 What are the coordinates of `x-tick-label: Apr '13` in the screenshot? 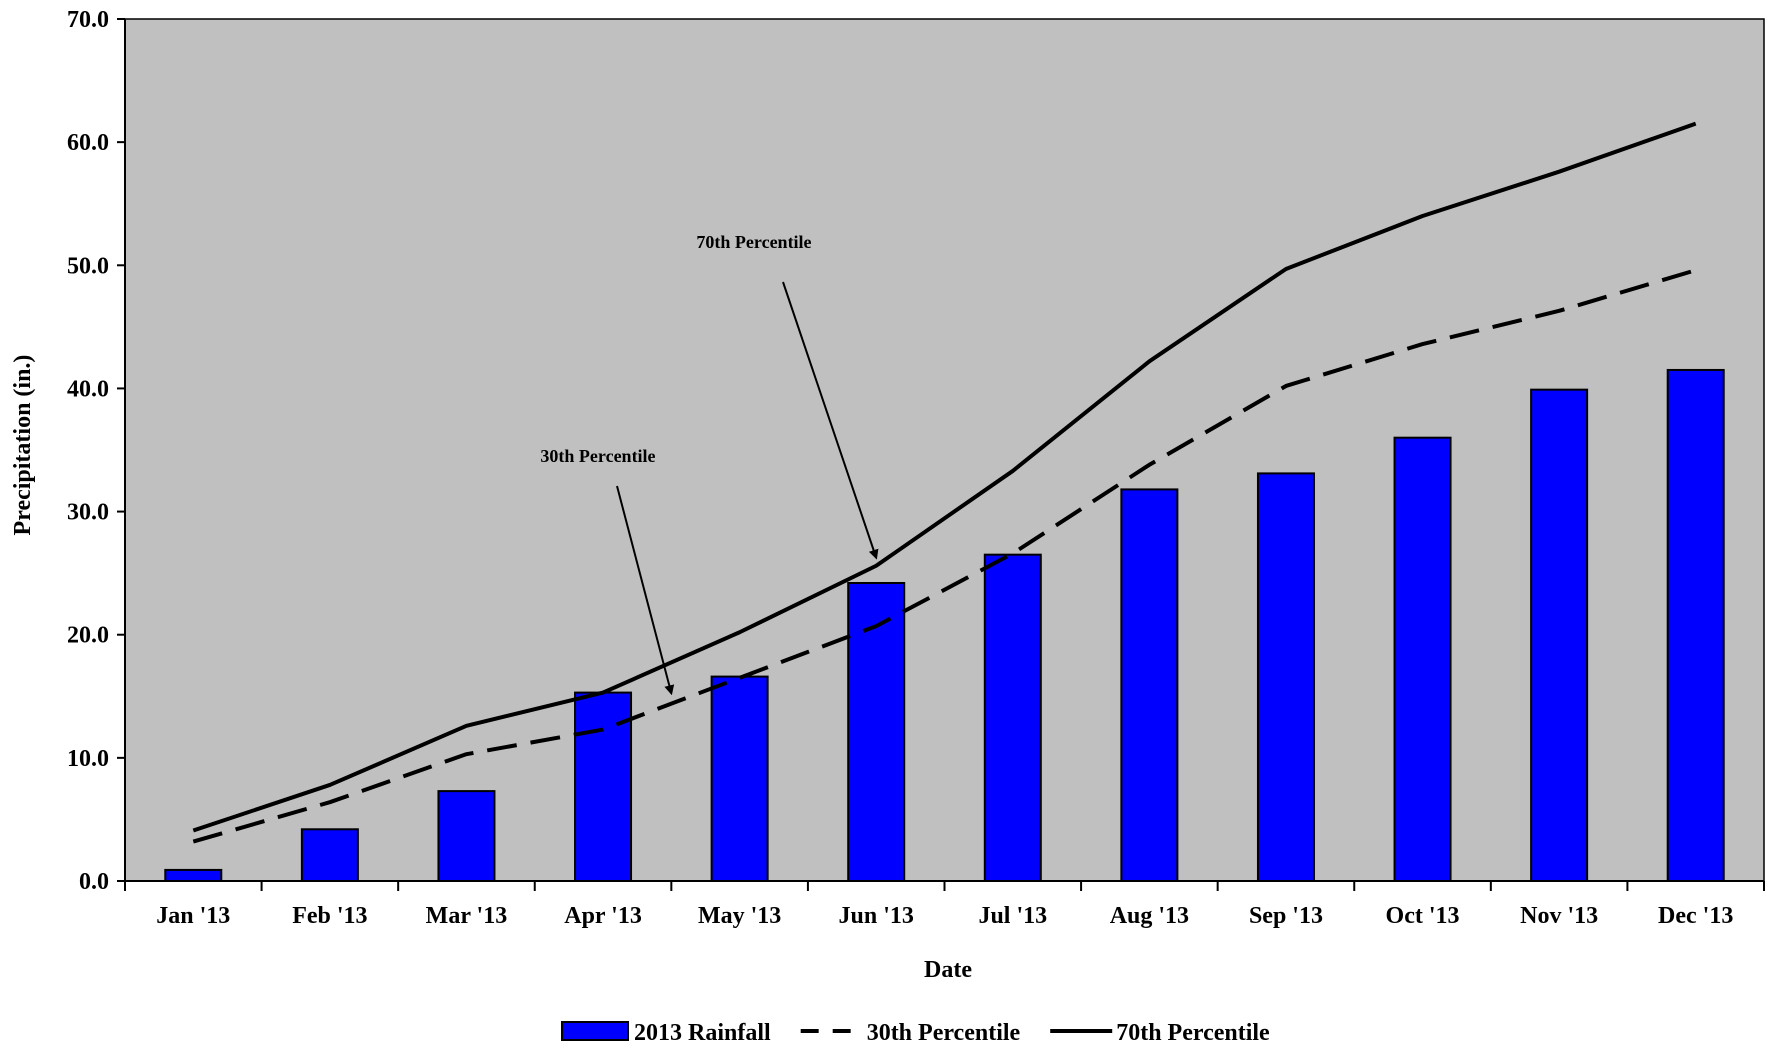 It's located at (603, 916).